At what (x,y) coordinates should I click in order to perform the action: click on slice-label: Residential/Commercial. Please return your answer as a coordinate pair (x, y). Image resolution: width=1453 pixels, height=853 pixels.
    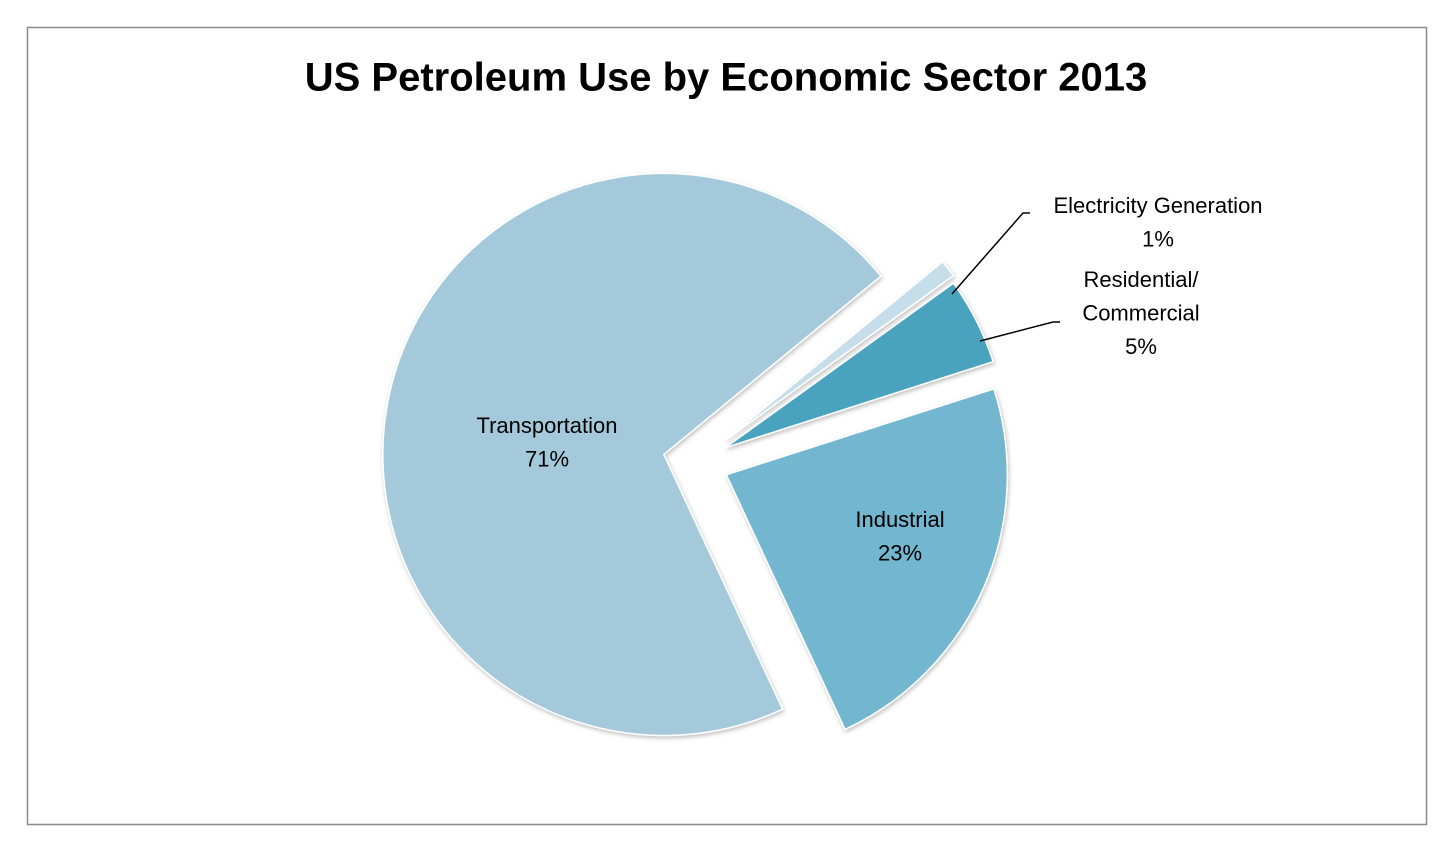
    Looking at the image, I should click on (1140, 296).